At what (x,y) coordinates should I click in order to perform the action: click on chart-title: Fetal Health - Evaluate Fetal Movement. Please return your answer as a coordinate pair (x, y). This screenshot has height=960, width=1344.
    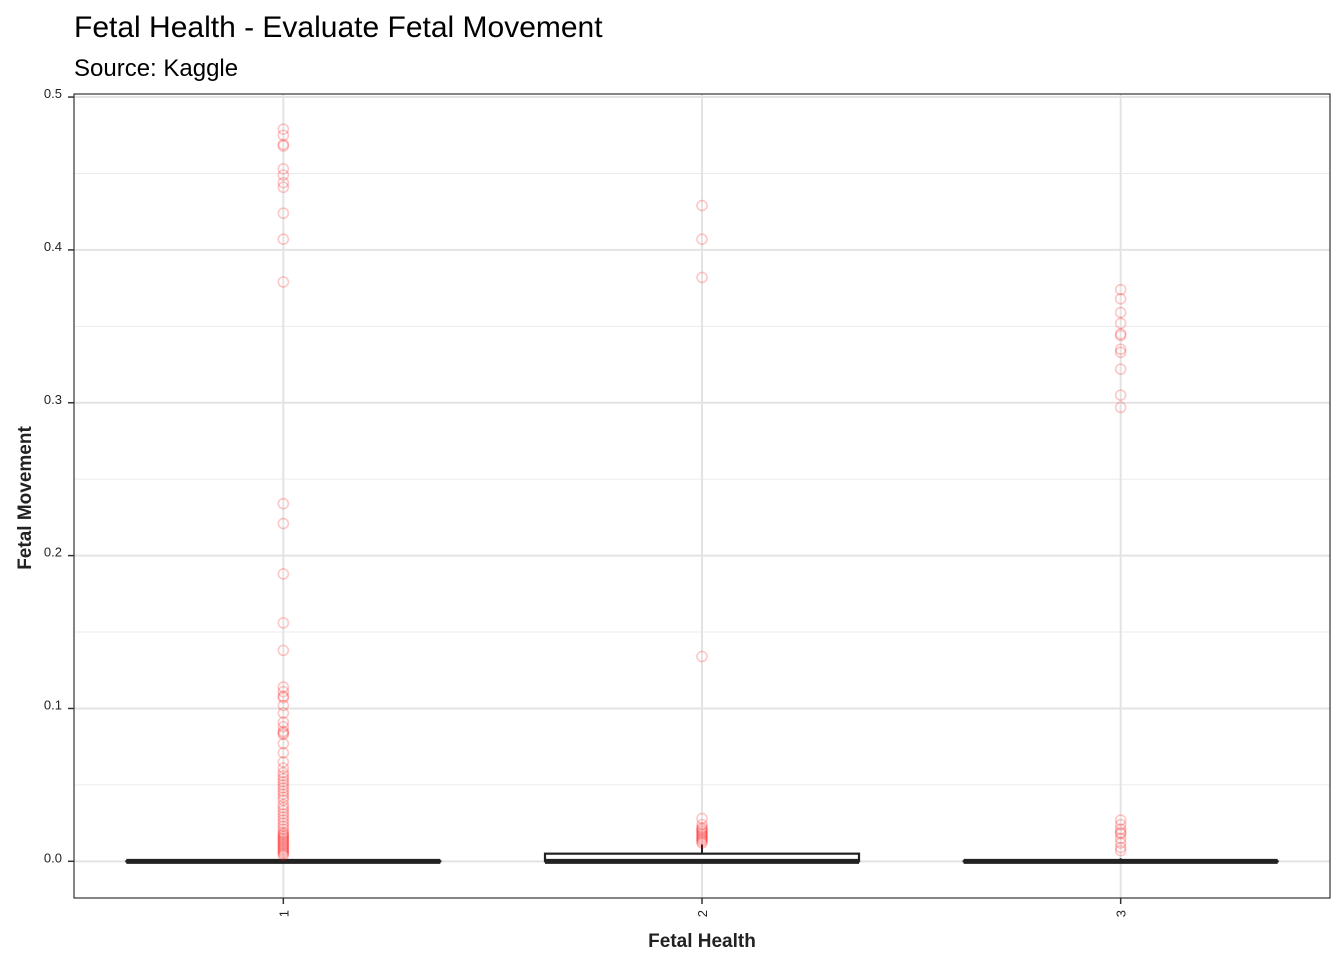
    Looking at the image, I should click on (338, 27).